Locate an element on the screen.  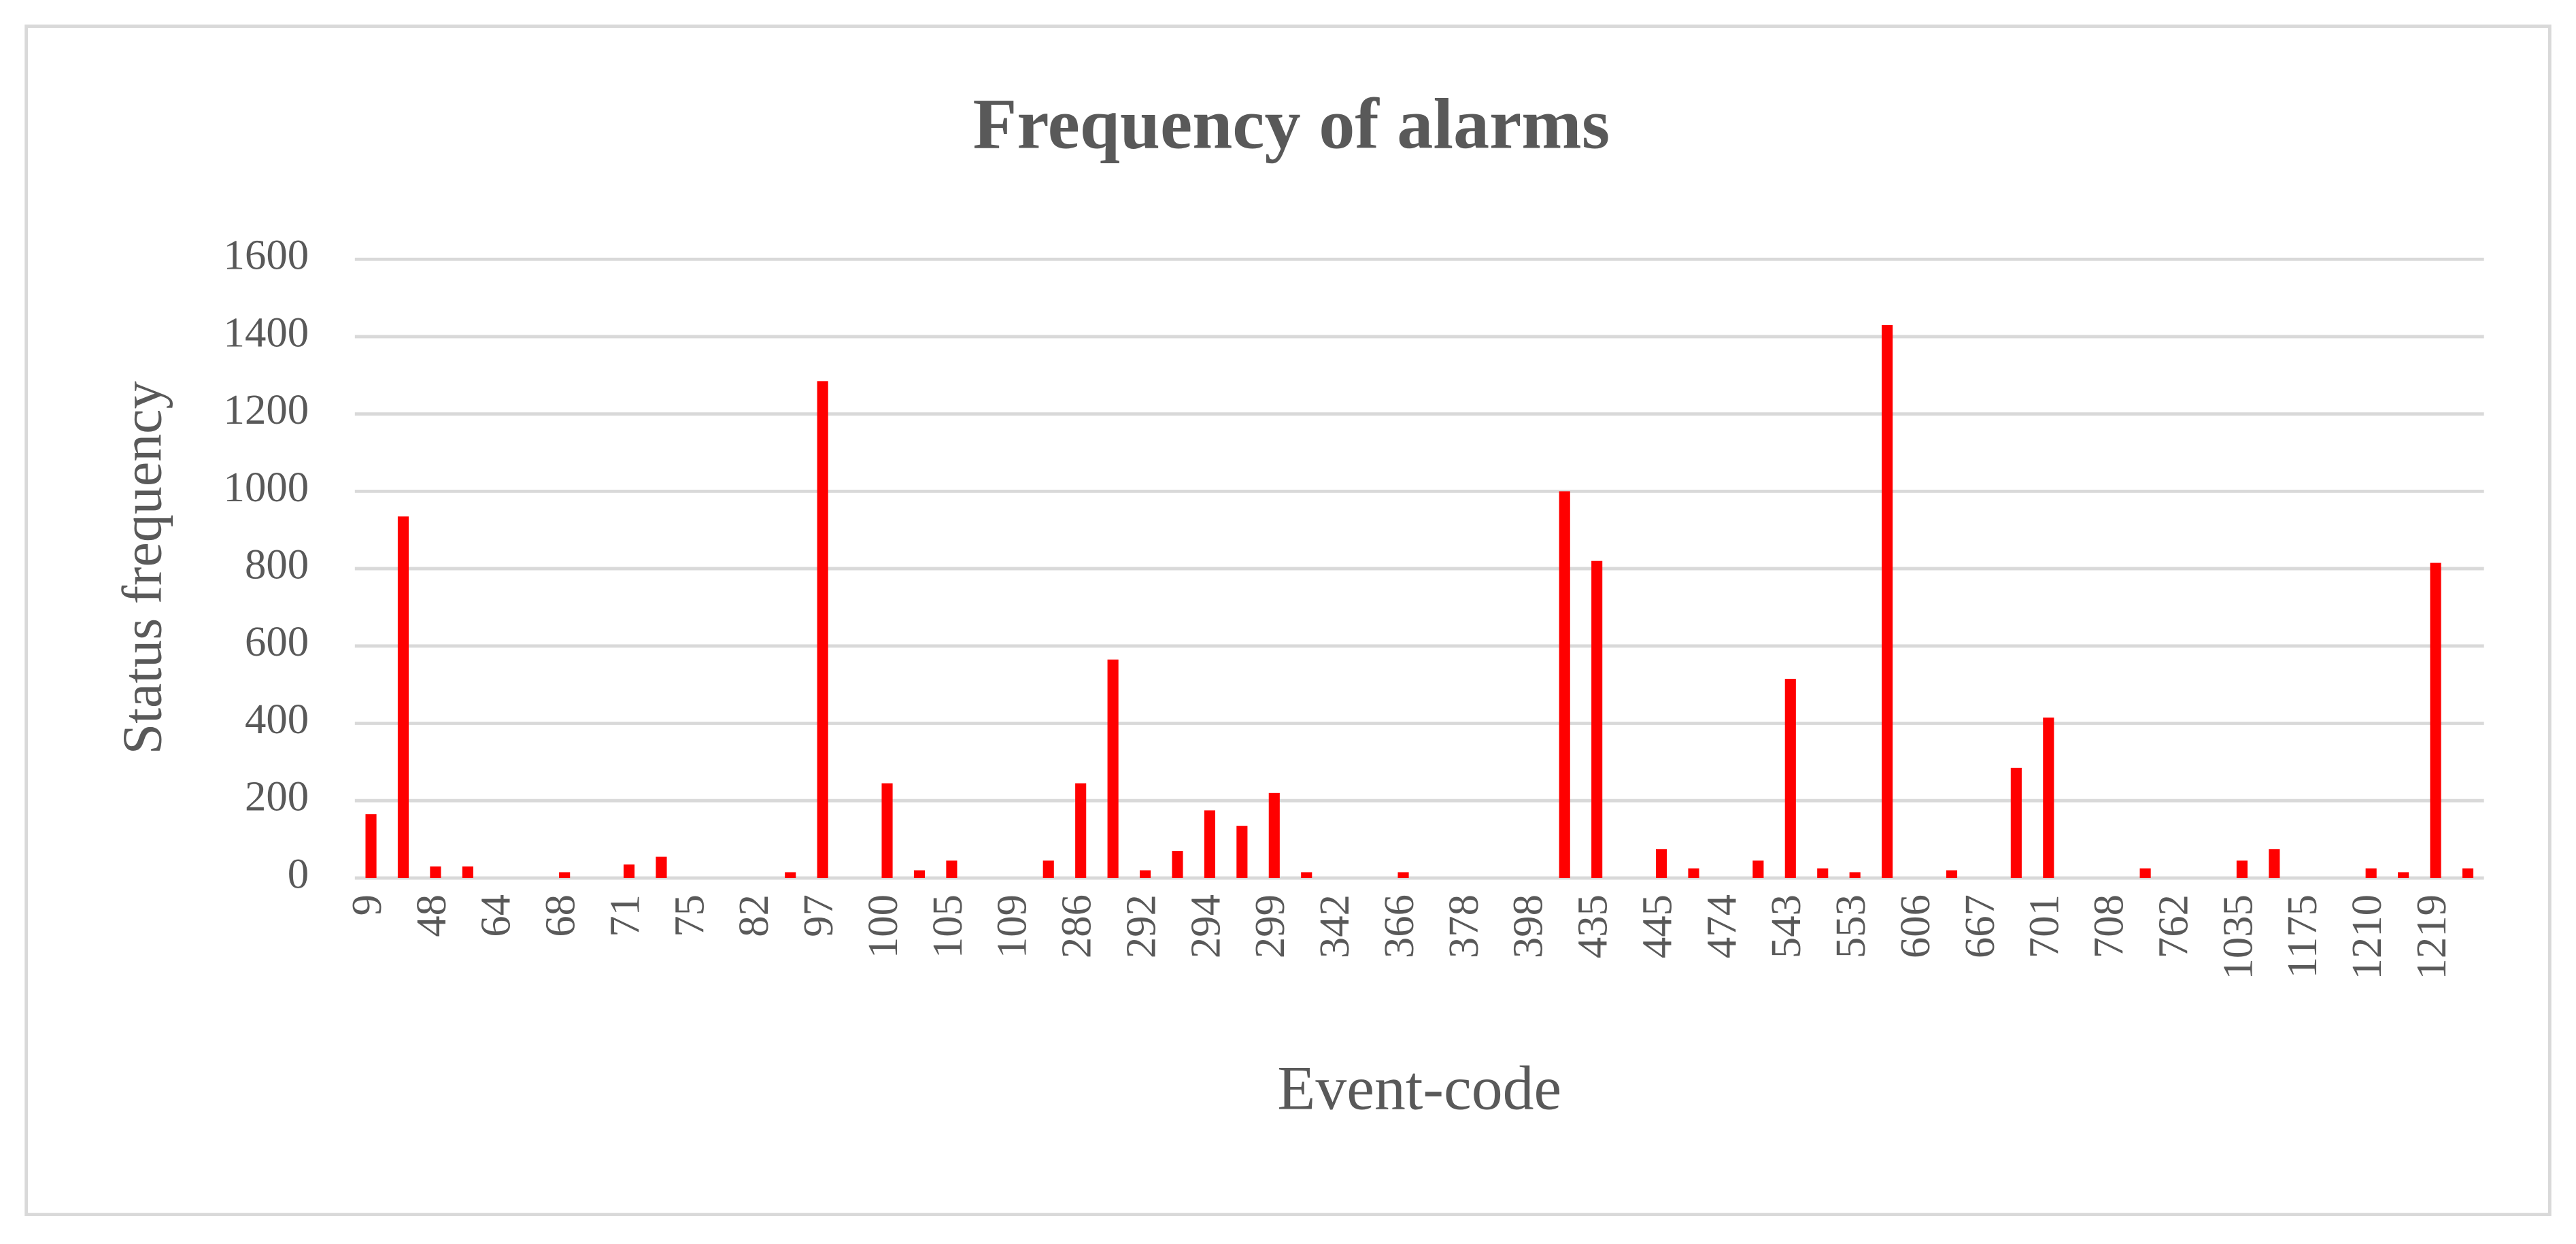
x-tick-label: 294 is located at coordinates (1205, 926).